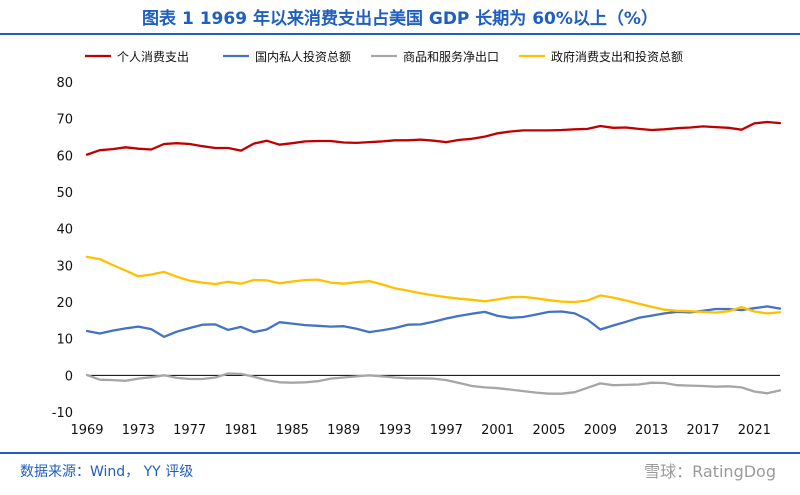 The width and height of the screenshot is (800, 495). What do you see at coordinates (292, 430) in the screenshot?
I see `x-tick-label: 1985` at bounding box center [292, 430].